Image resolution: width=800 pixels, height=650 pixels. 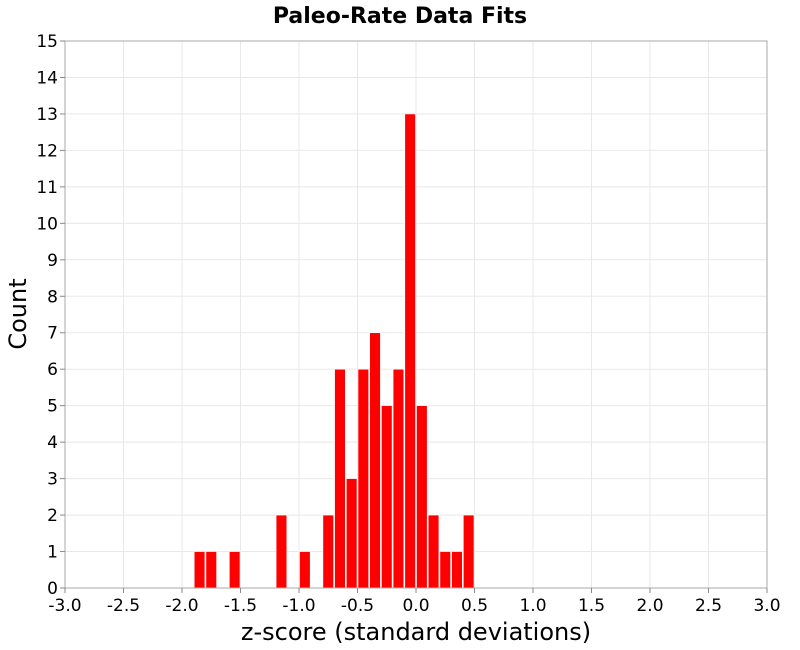 I want to click on x-axis-label: z-score (standard deviations), so click(x=416, y=632).